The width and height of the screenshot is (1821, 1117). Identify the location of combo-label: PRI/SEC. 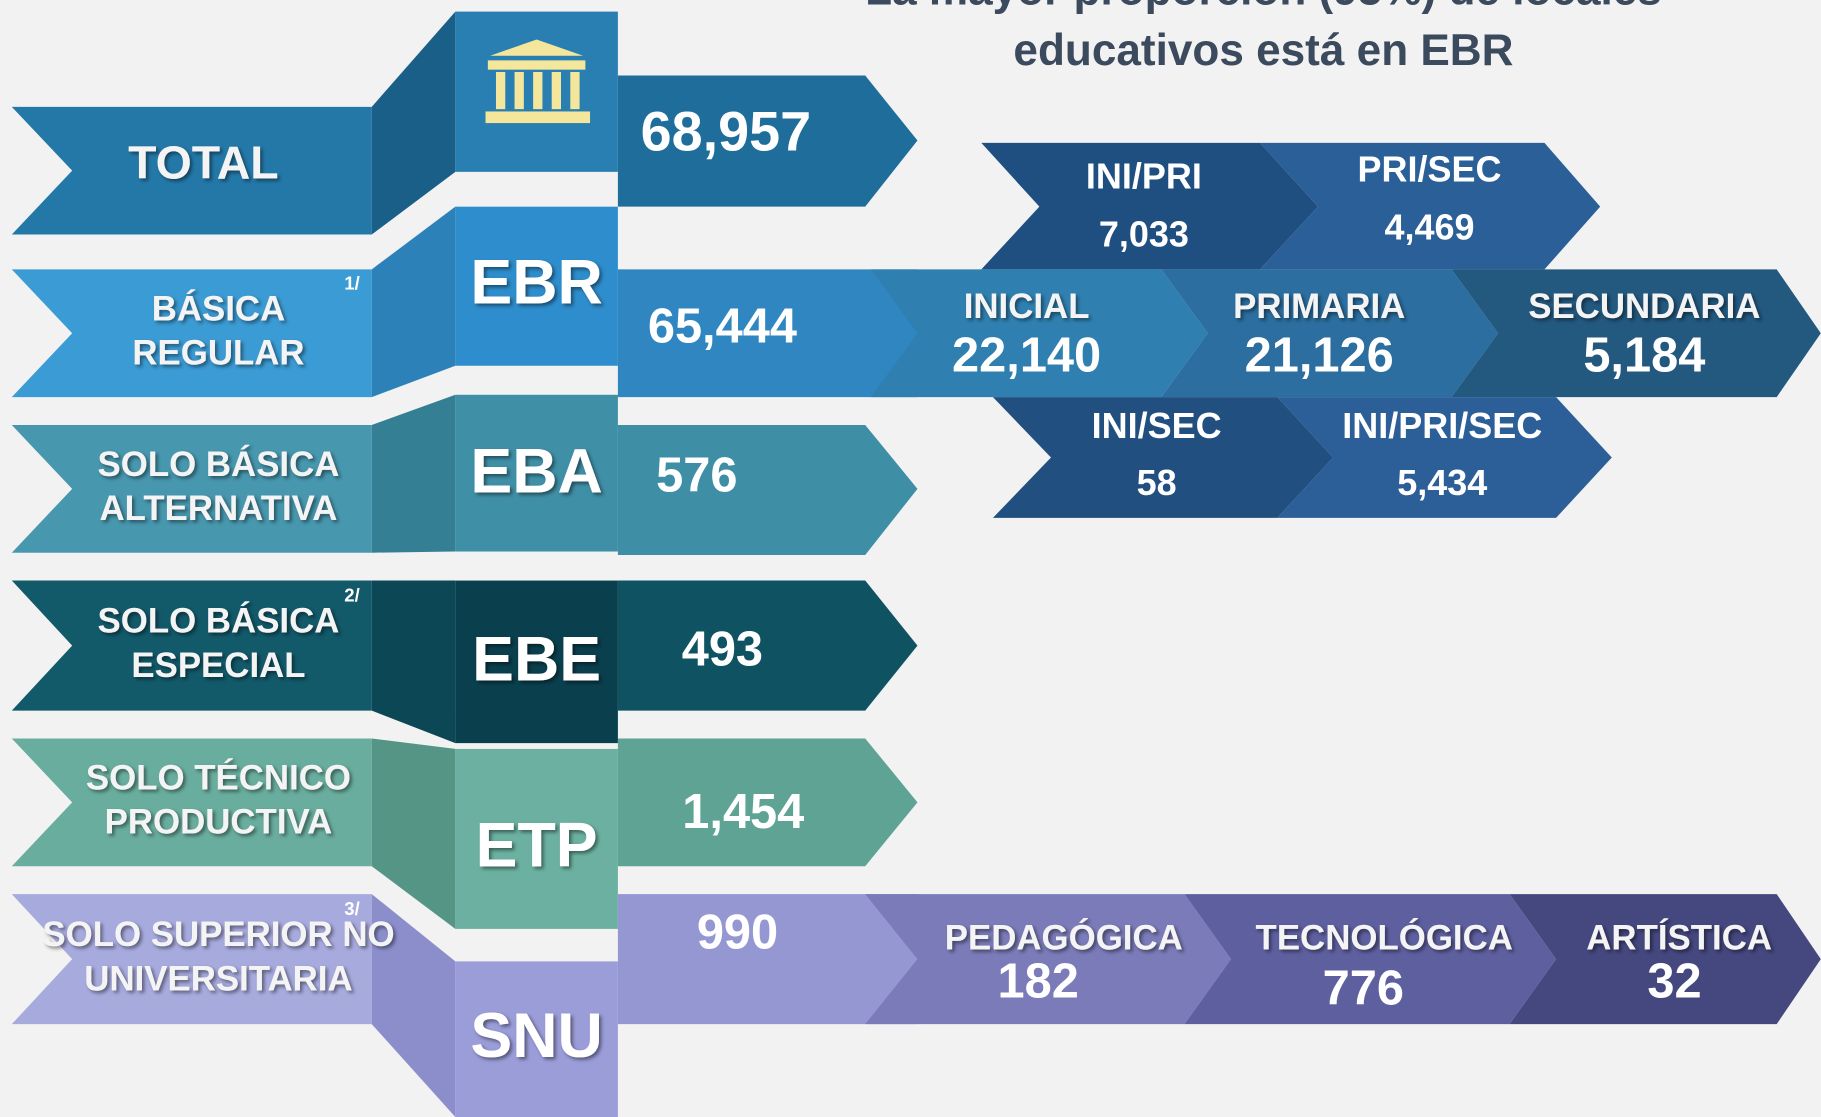
(1430, 168).